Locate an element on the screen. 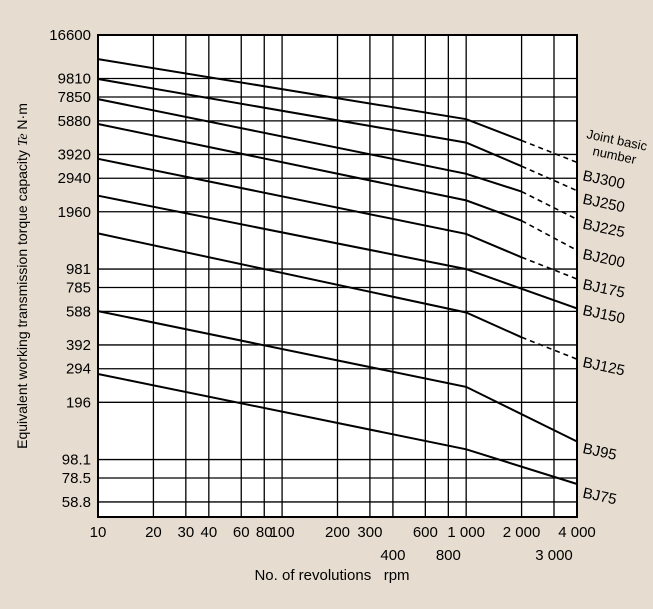  series-line-bj75 is located at coordinates (337, 429).